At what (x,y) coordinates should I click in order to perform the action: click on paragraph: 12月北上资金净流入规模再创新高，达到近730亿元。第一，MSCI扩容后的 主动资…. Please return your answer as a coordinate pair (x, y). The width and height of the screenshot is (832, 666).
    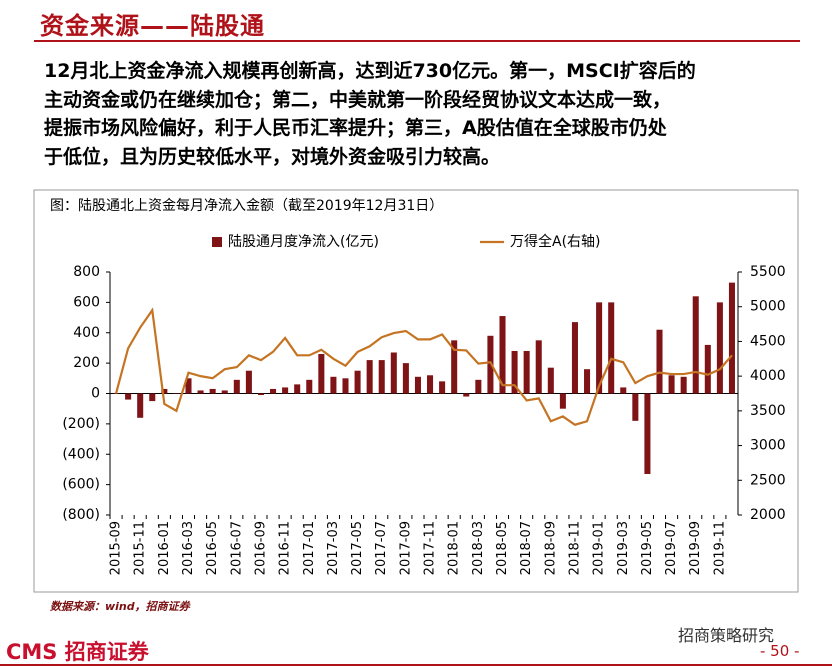
    Looking at the image, I should click on (370, 114).